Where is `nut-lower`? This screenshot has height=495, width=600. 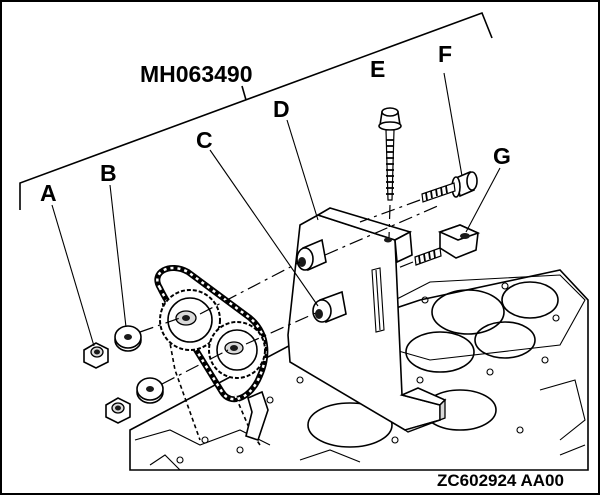 nut-lower is located at coordinates (118, 410).